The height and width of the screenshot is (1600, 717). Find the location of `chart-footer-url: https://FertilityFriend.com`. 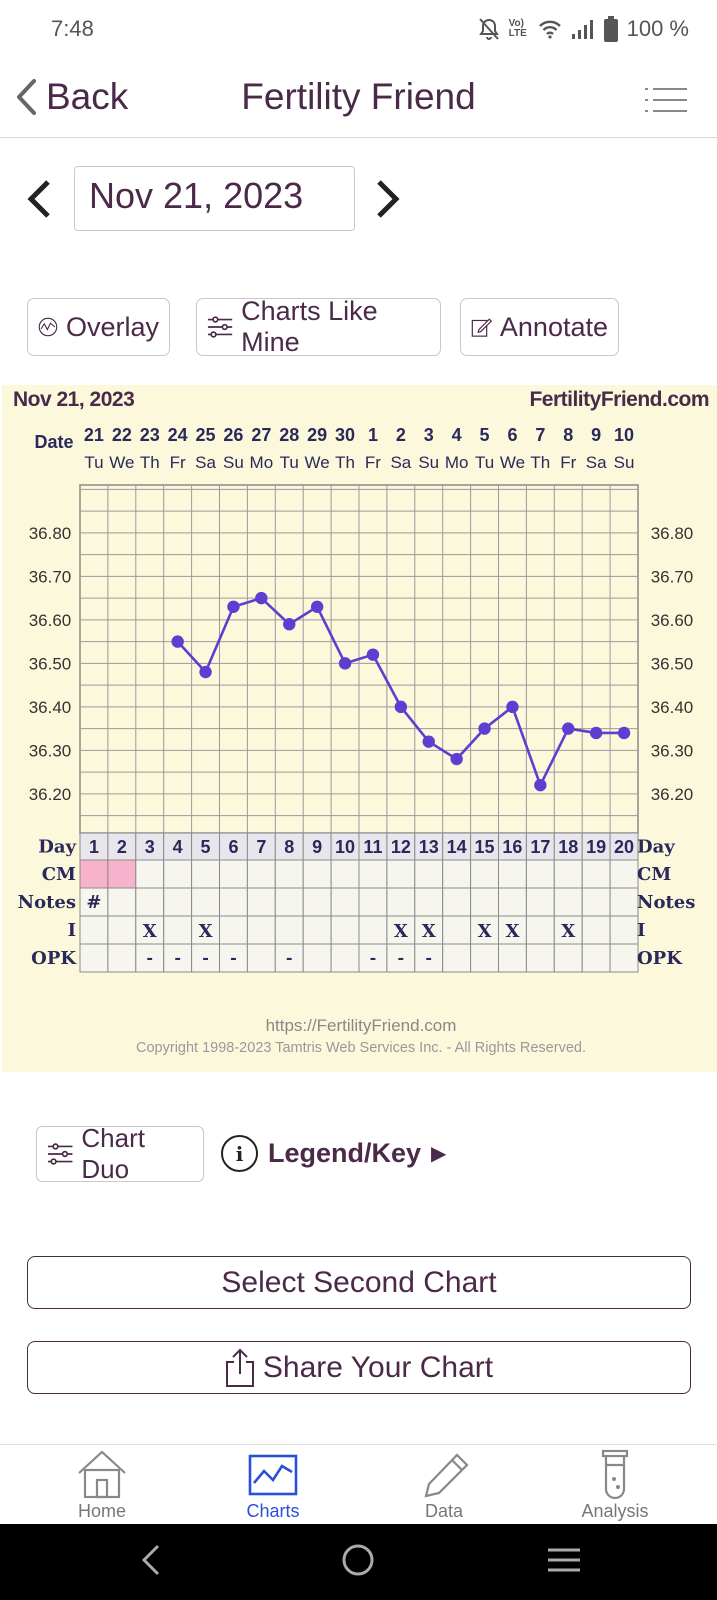

chart-footer-url: https://FertilityFriend.com is located at coordinates (361, 1025).